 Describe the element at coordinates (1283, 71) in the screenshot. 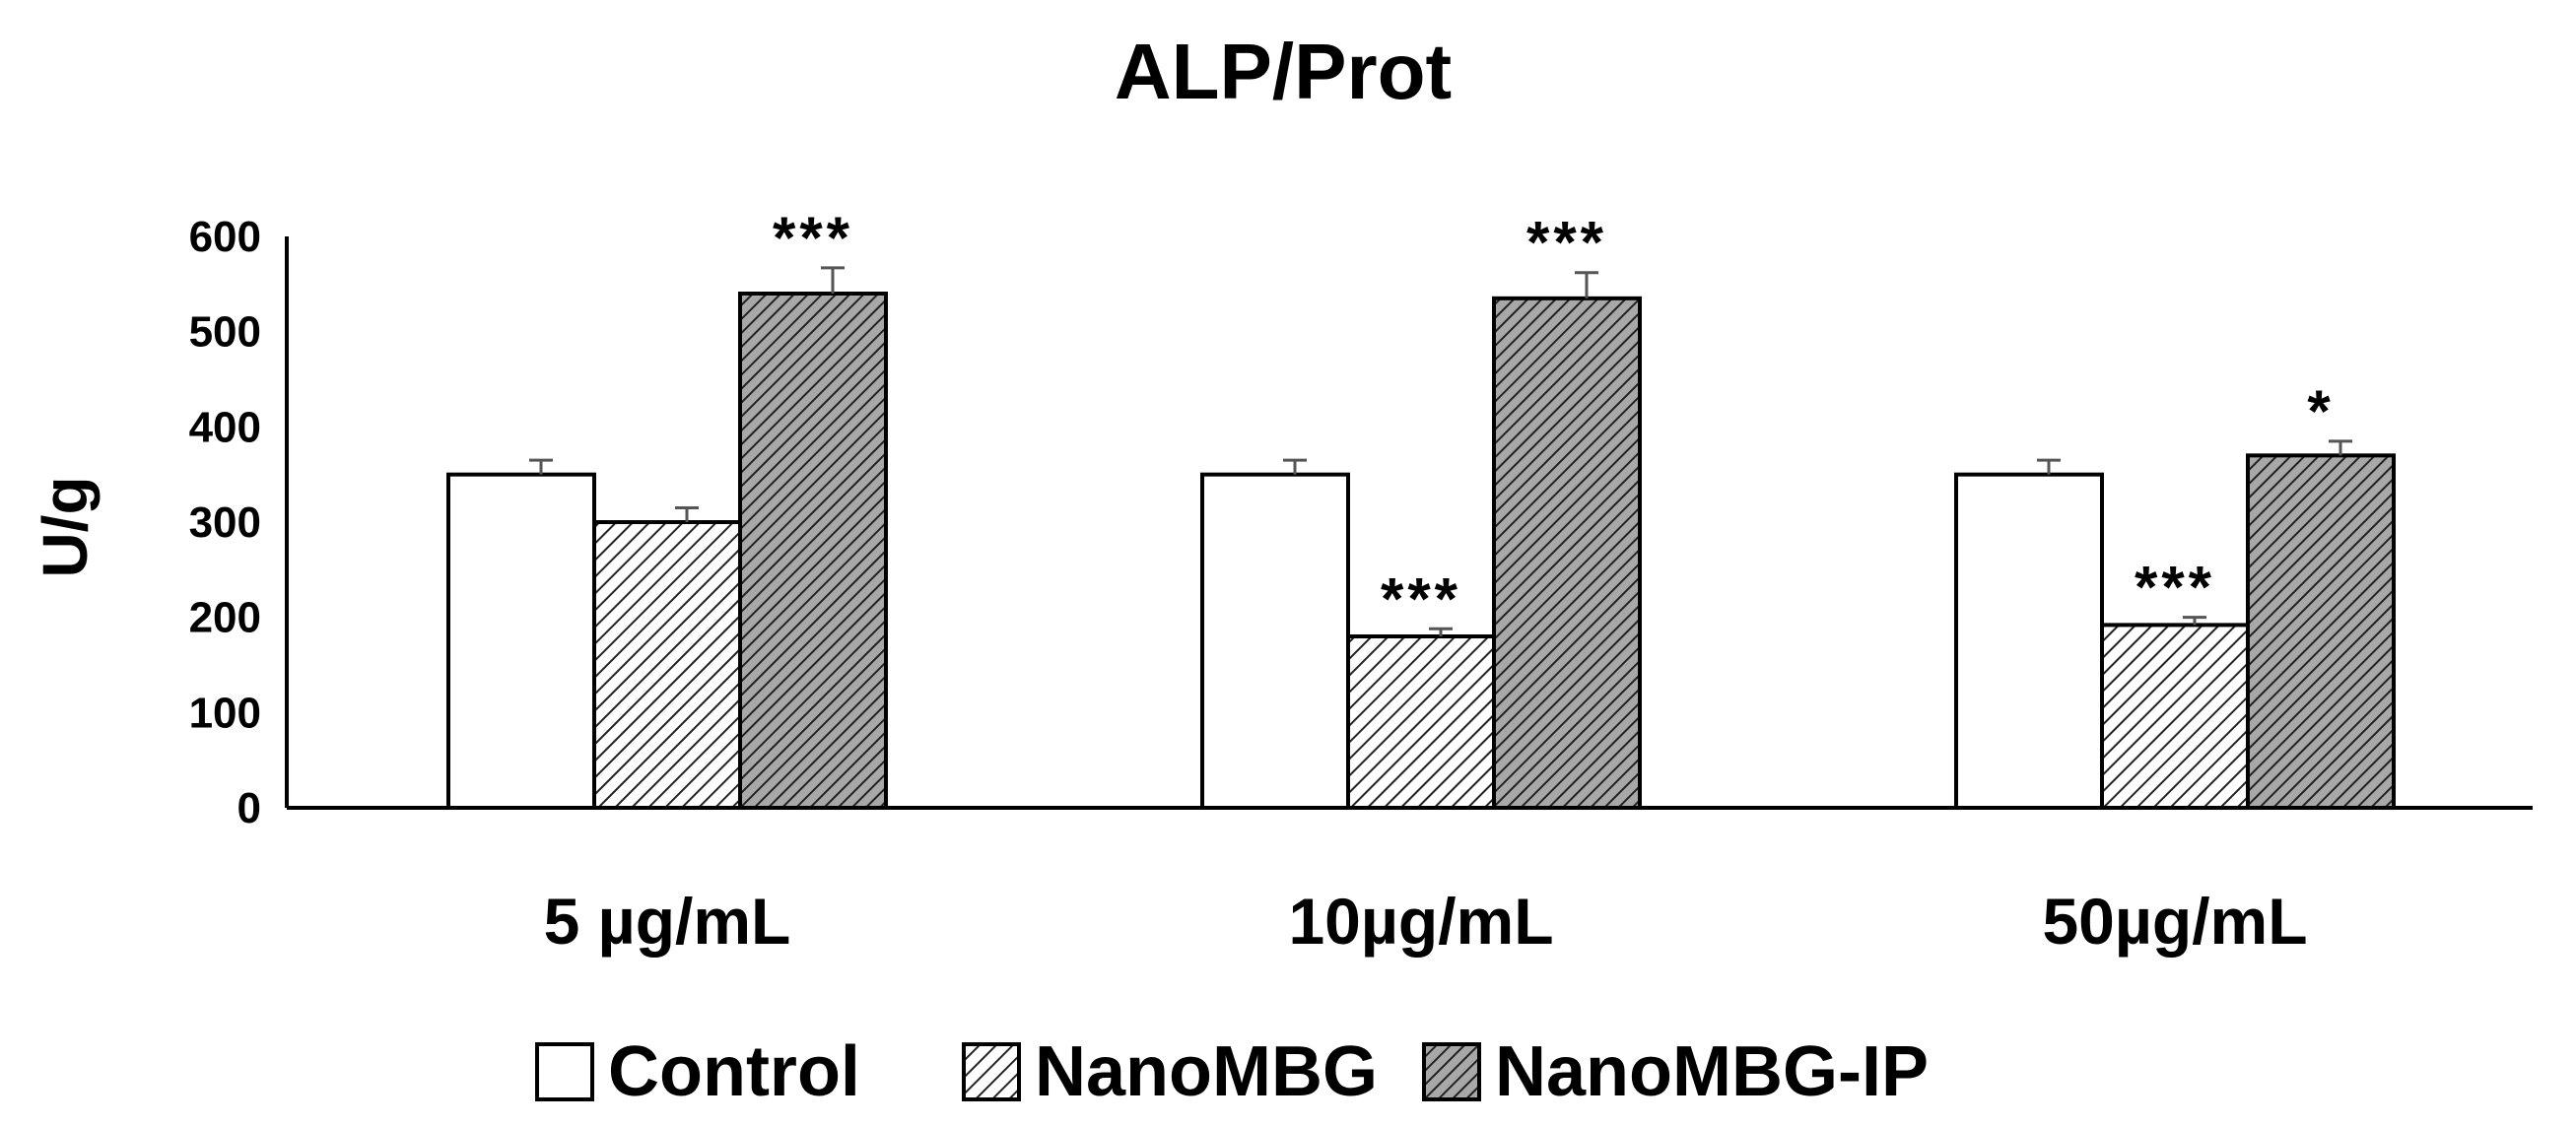

I see `chart-title: ALP/Prot` at that location.